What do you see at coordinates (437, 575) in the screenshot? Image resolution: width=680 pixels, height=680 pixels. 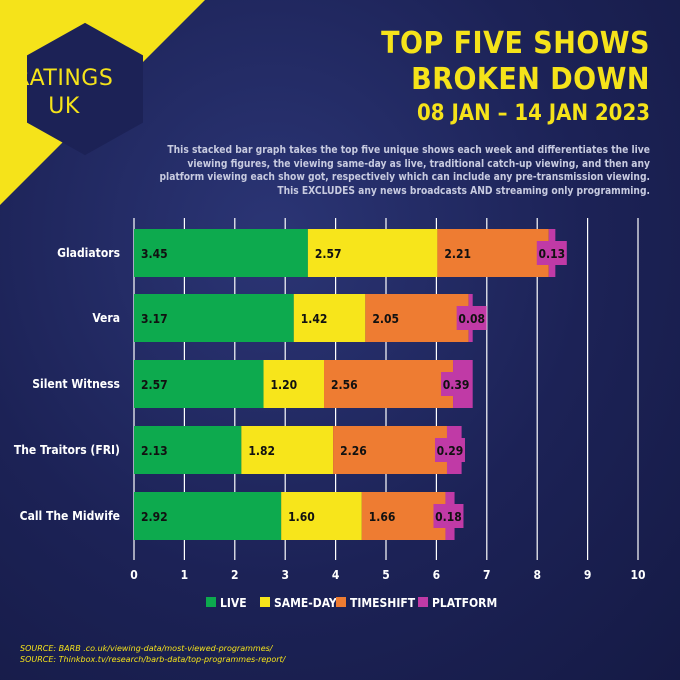 I see `x-tick-label: 6` at bounding box center [437, 575].